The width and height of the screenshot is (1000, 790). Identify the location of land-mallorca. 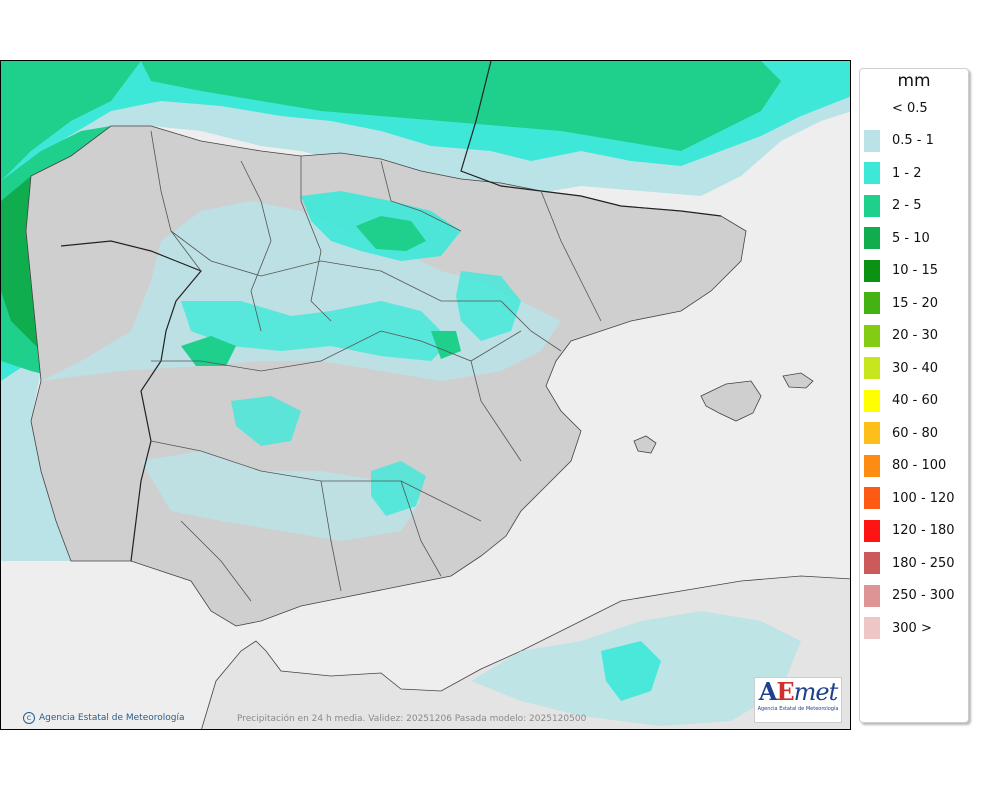
(731, 401).